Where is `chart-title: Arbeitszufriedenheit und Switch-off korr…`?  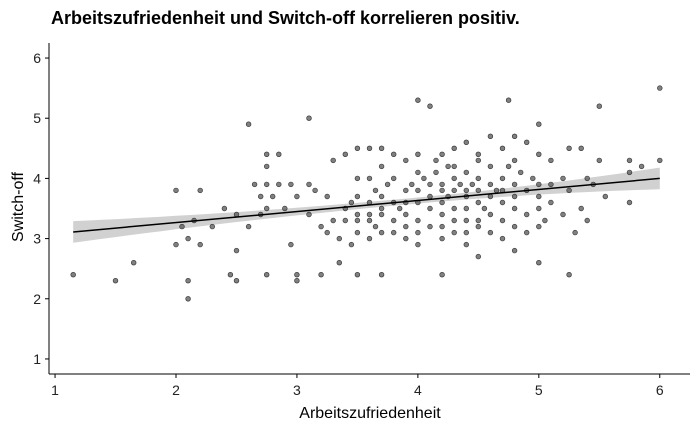 chart-title: Arbeitszufriedenheit und Switch-off korr… is located at coordinates (285, 18).